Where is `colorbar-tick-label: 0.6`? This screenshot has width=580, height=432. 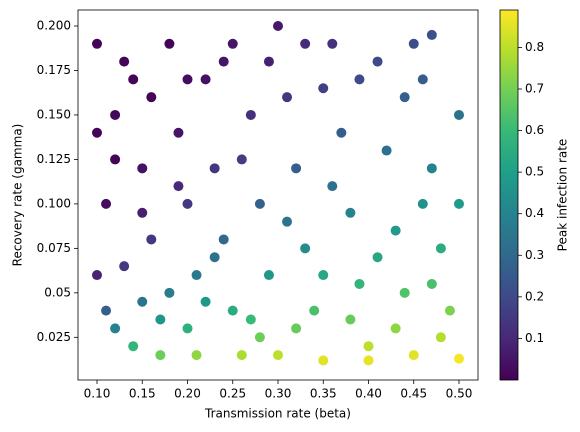 colorbar-tick-label: 0.6 is located at coordinates (534, 130).